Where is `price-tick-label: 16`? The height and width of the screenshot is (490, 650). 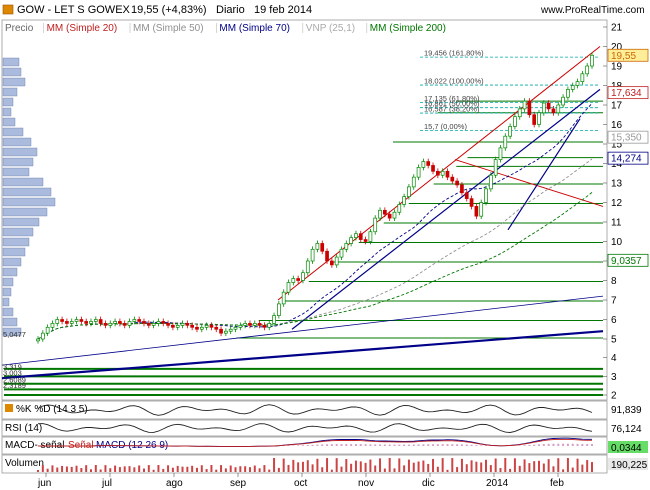 price-tick-label: 16 is located at coordinates (617, 125).